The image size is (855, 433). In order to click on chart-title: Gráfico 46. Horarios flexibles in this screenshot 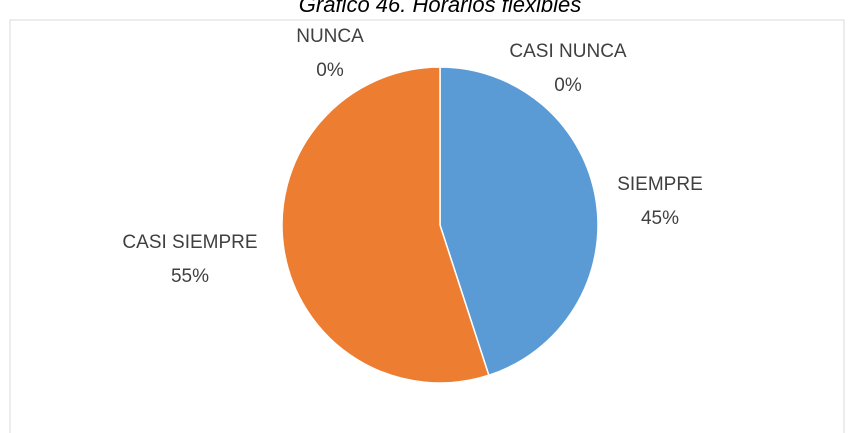, I will do `click(440, 8)`.